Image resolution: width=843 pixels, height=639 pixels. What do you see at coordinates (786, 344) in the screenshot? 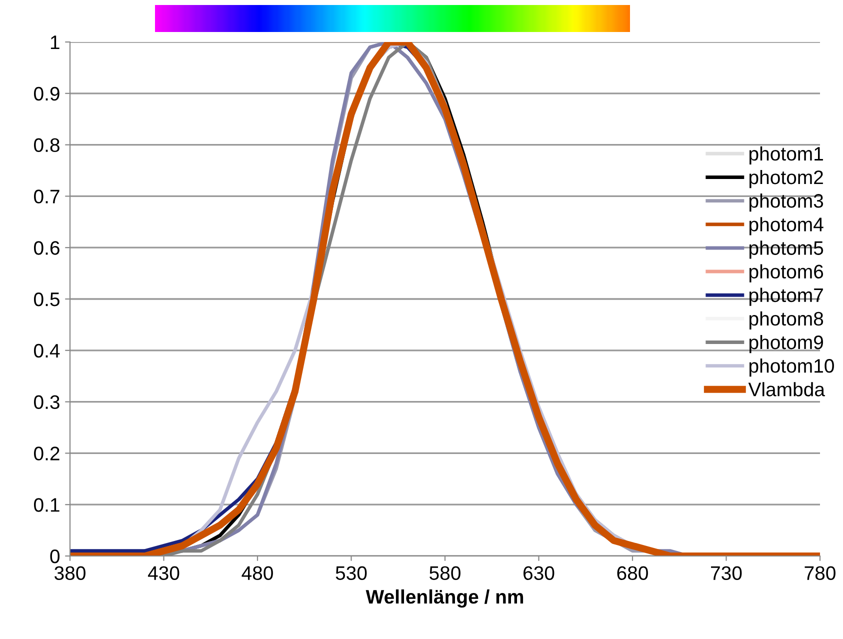
I see `legend-label: photom9` at bounding box center [786, 344].